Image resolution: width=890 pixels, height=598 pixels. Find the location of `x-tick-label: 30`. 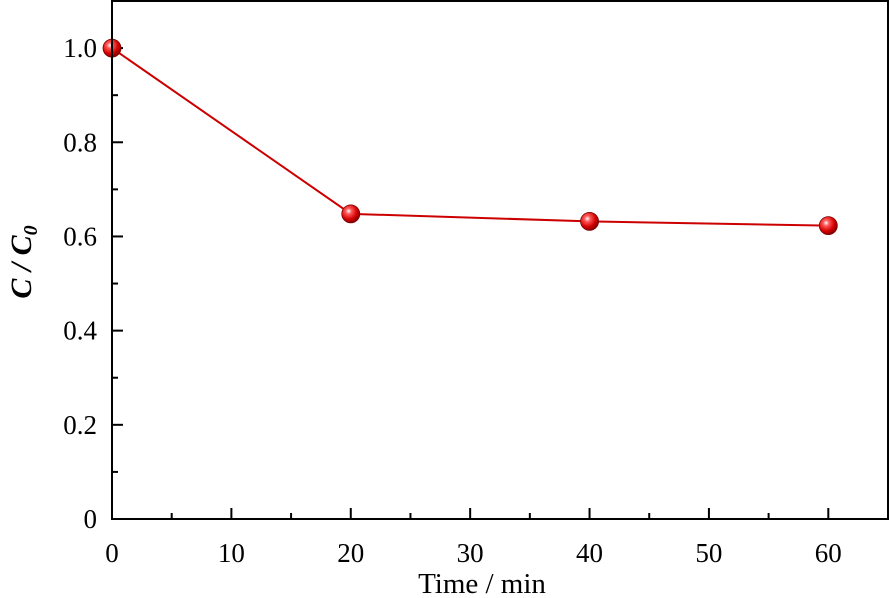

x-tick-label: 30 is located at coordinates (470, 553).